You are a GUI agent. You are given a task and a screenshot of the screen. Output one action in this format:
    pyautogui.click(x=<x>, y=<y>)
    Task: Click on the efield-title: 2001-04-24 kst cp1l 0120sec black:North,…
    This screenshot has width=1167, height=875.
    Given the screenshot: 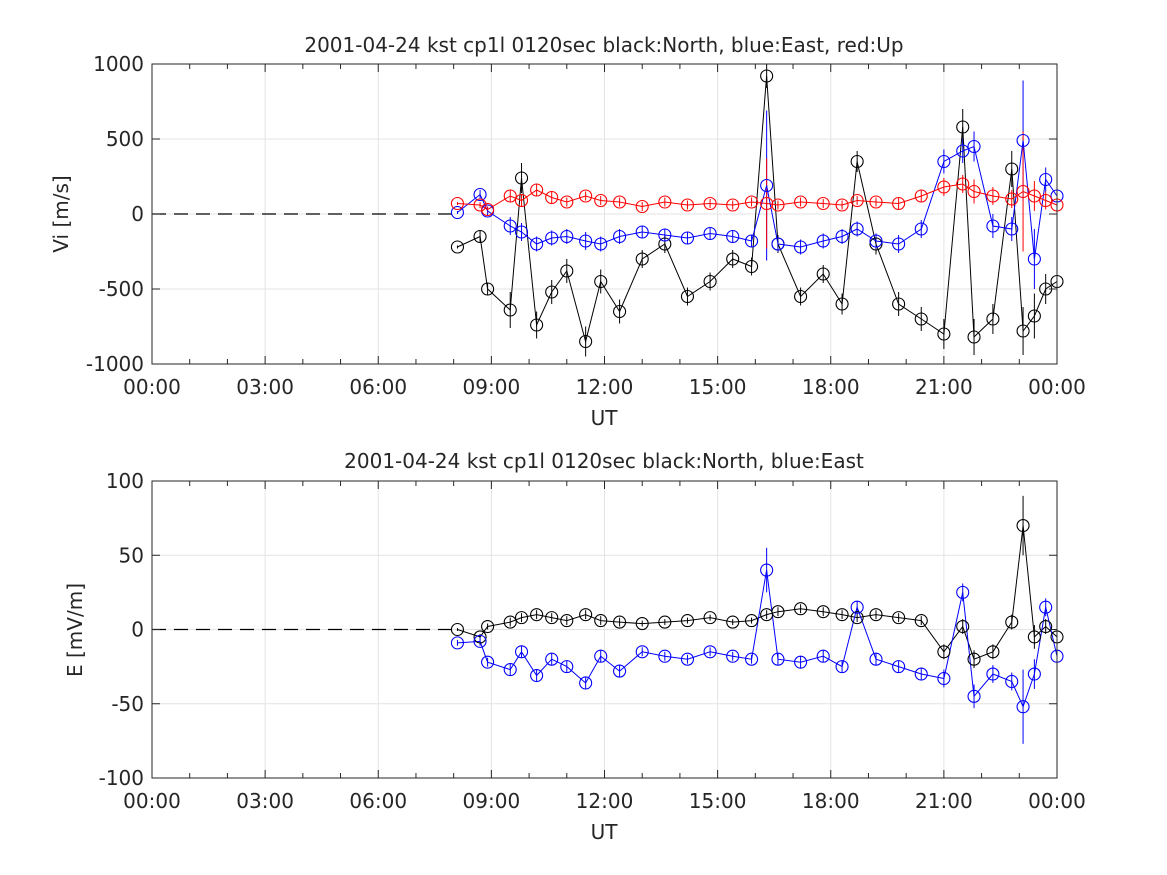 What is the action you would take?
    pyautogui.click(x=604, y=461)
    